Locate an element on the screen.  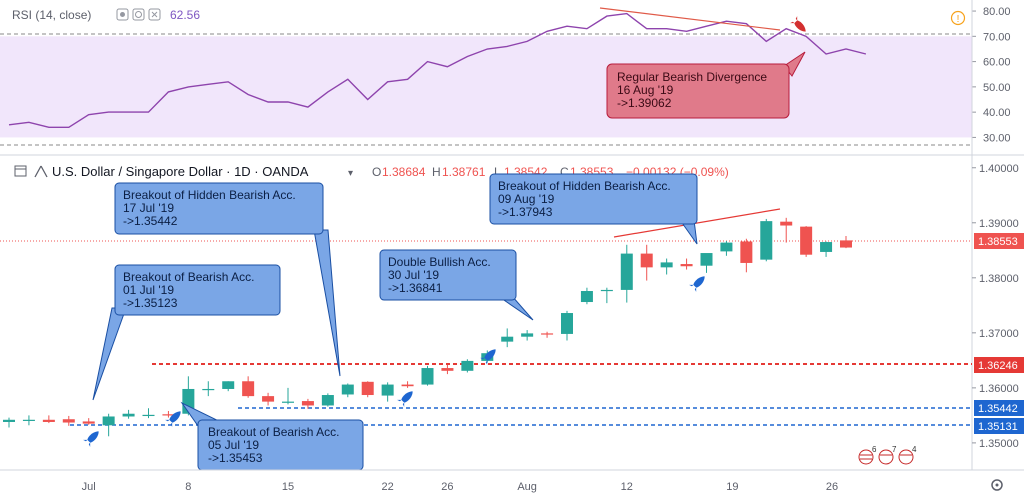
level-tag-1: 1.36246 is located at coordinates (999, 365).